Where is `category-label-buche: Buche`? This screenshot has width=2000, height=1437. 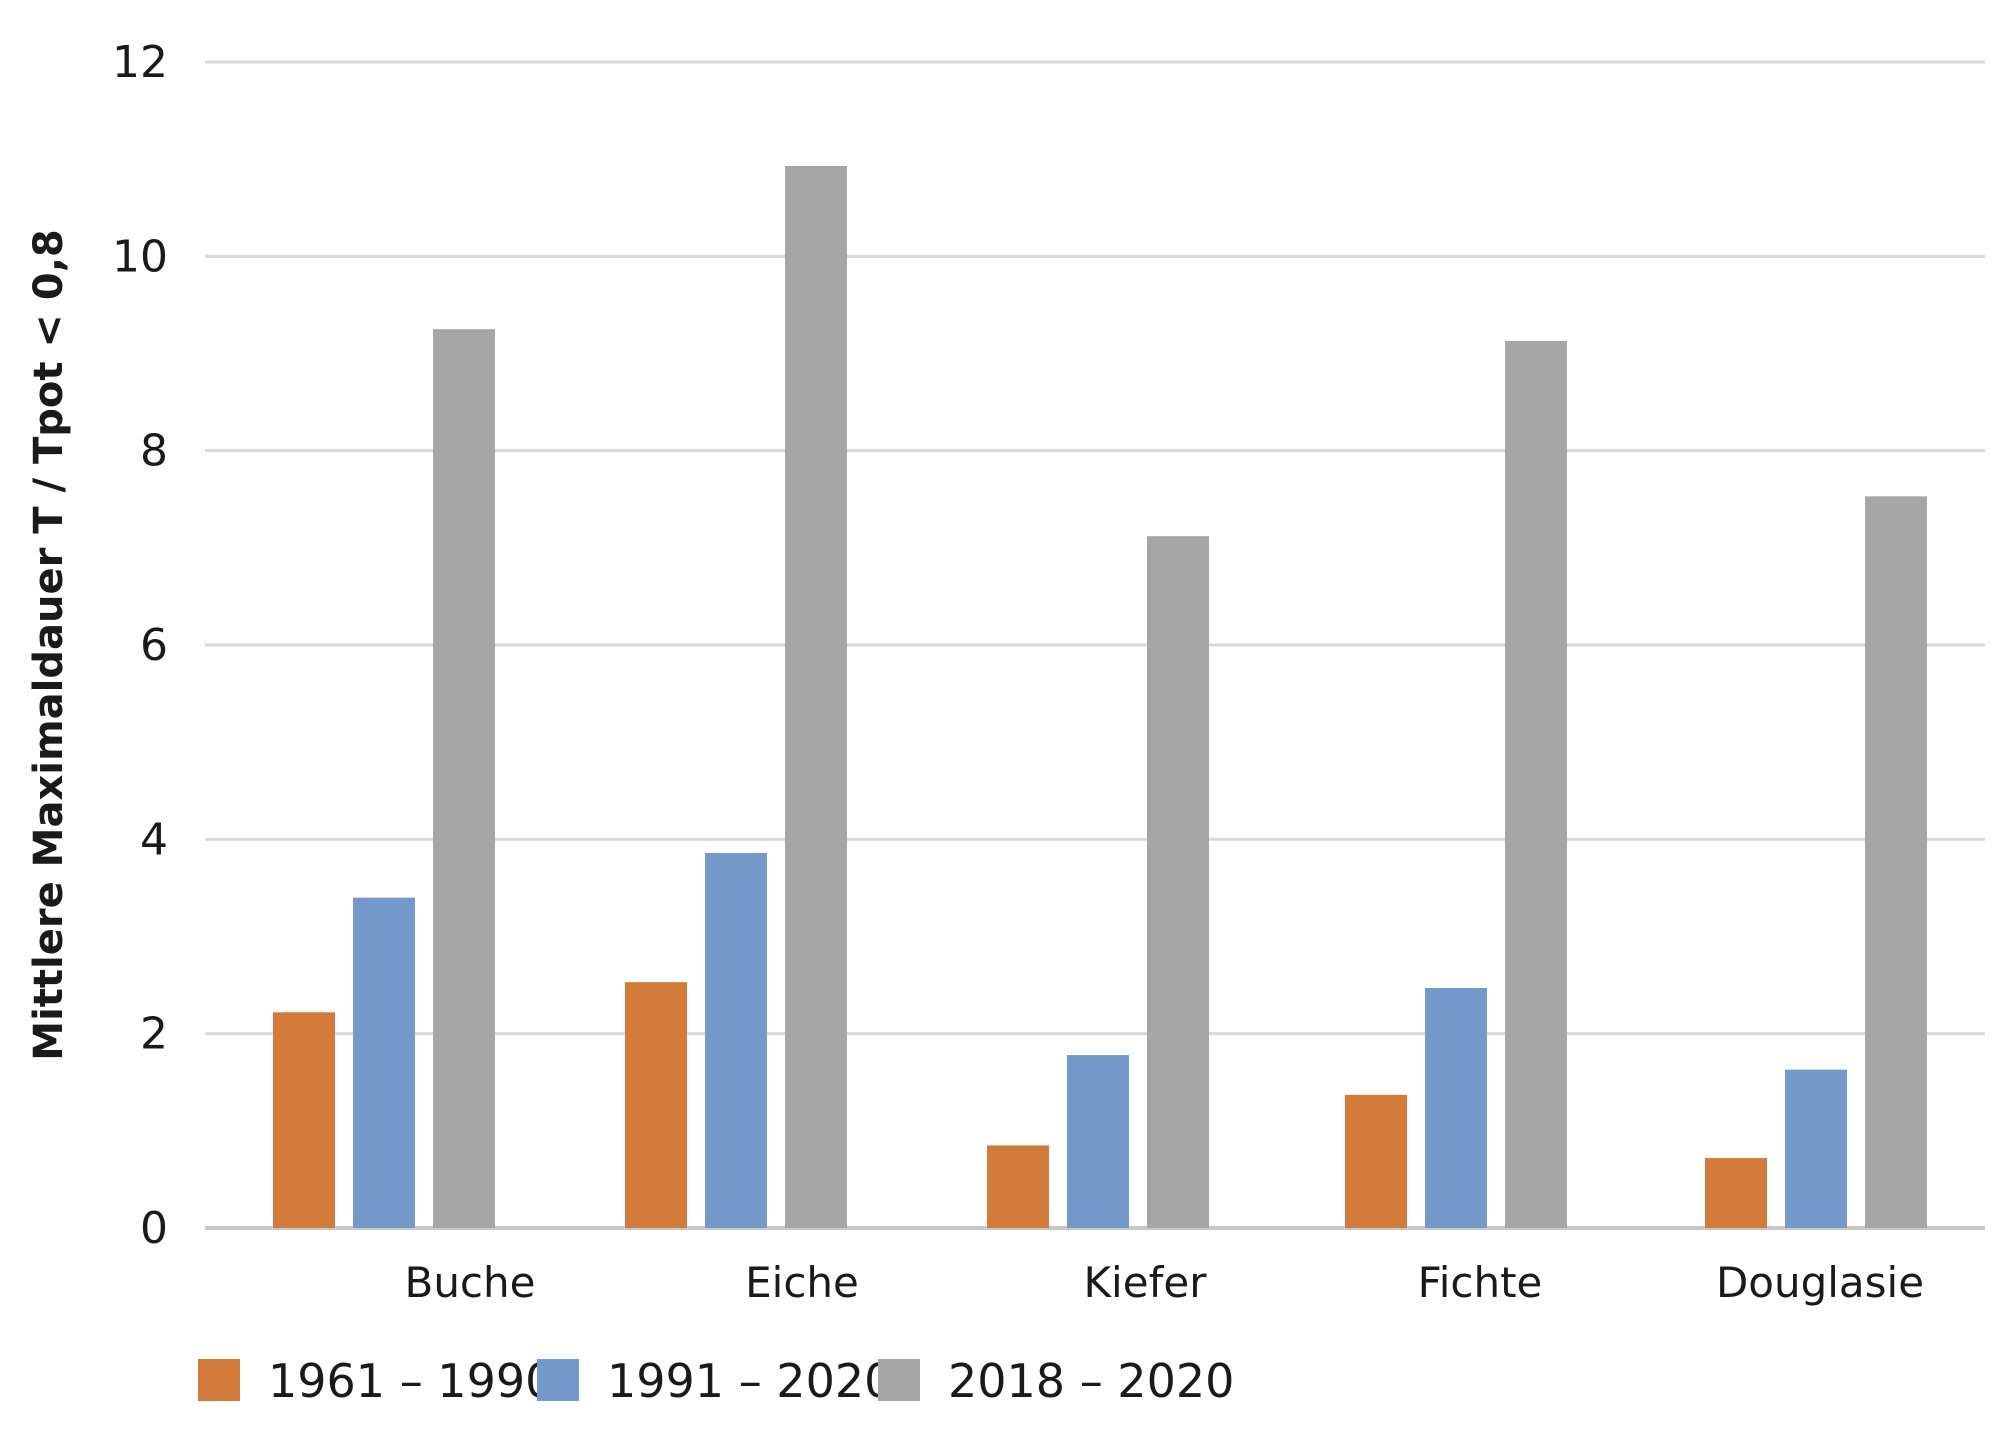 category-label-buche: Buche is located at coordinates (470, 1282).